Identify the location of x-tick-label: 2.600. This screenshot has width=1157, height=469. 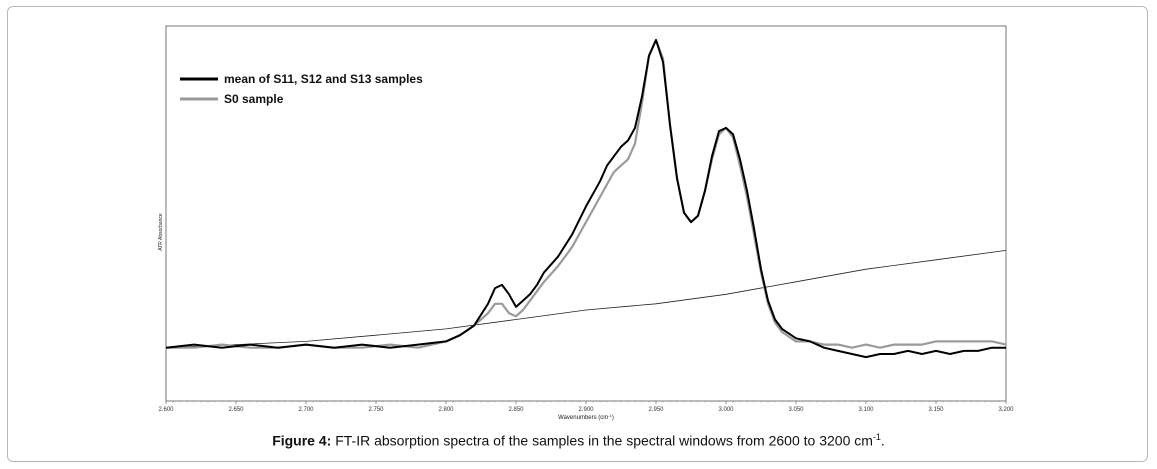
(166, 410).